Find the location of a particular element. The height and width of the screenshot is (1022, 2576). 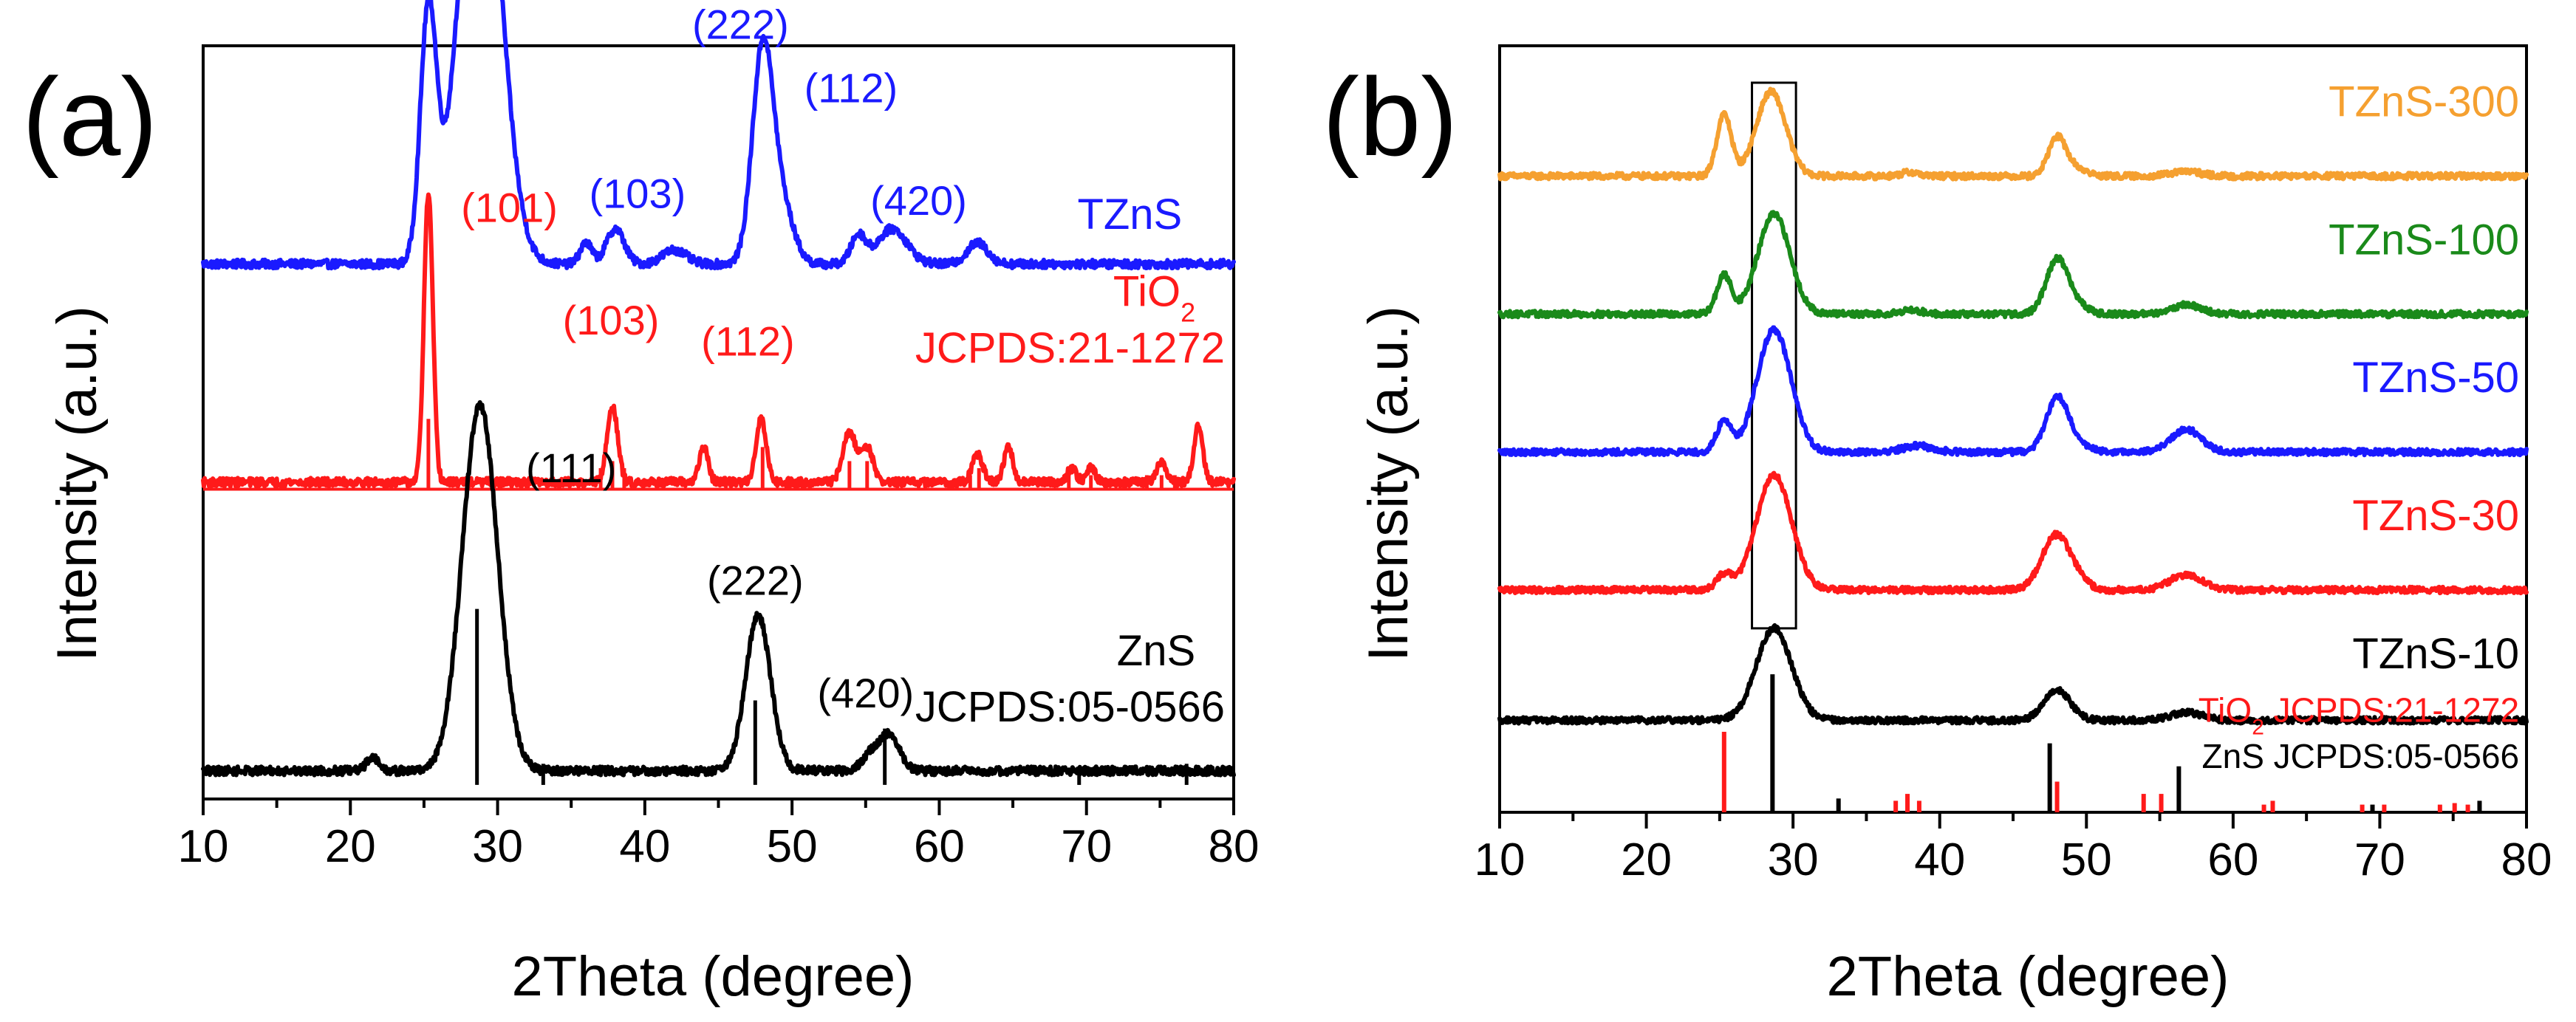

panel-a-x-tick-label: 80 is located at coordinates (1234, 846).